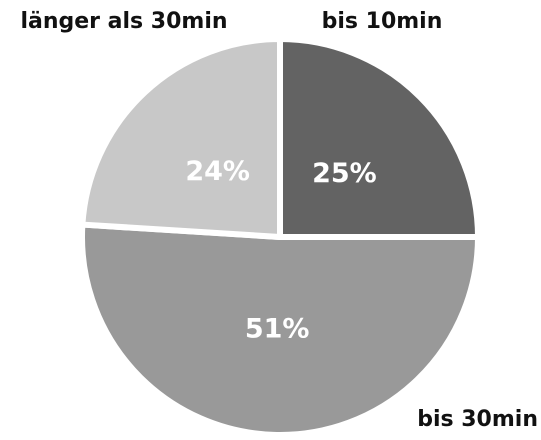 The height and width of the screenshot is (440, 541). I want to click on slice-label: 51%, so click(277, 329).